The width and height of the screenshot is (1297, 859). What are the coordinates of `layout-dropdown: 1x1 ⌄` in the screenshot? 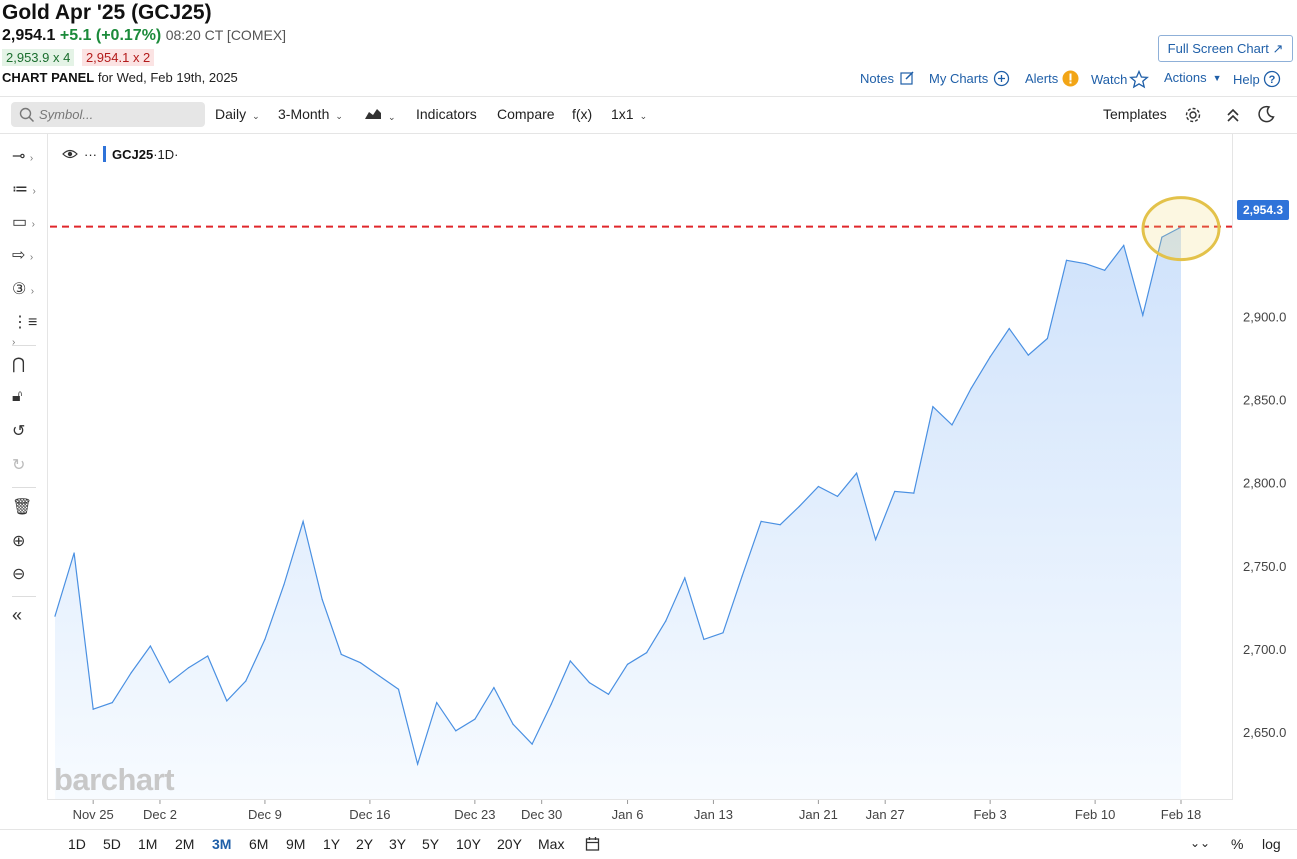 It's located at (629, 114).